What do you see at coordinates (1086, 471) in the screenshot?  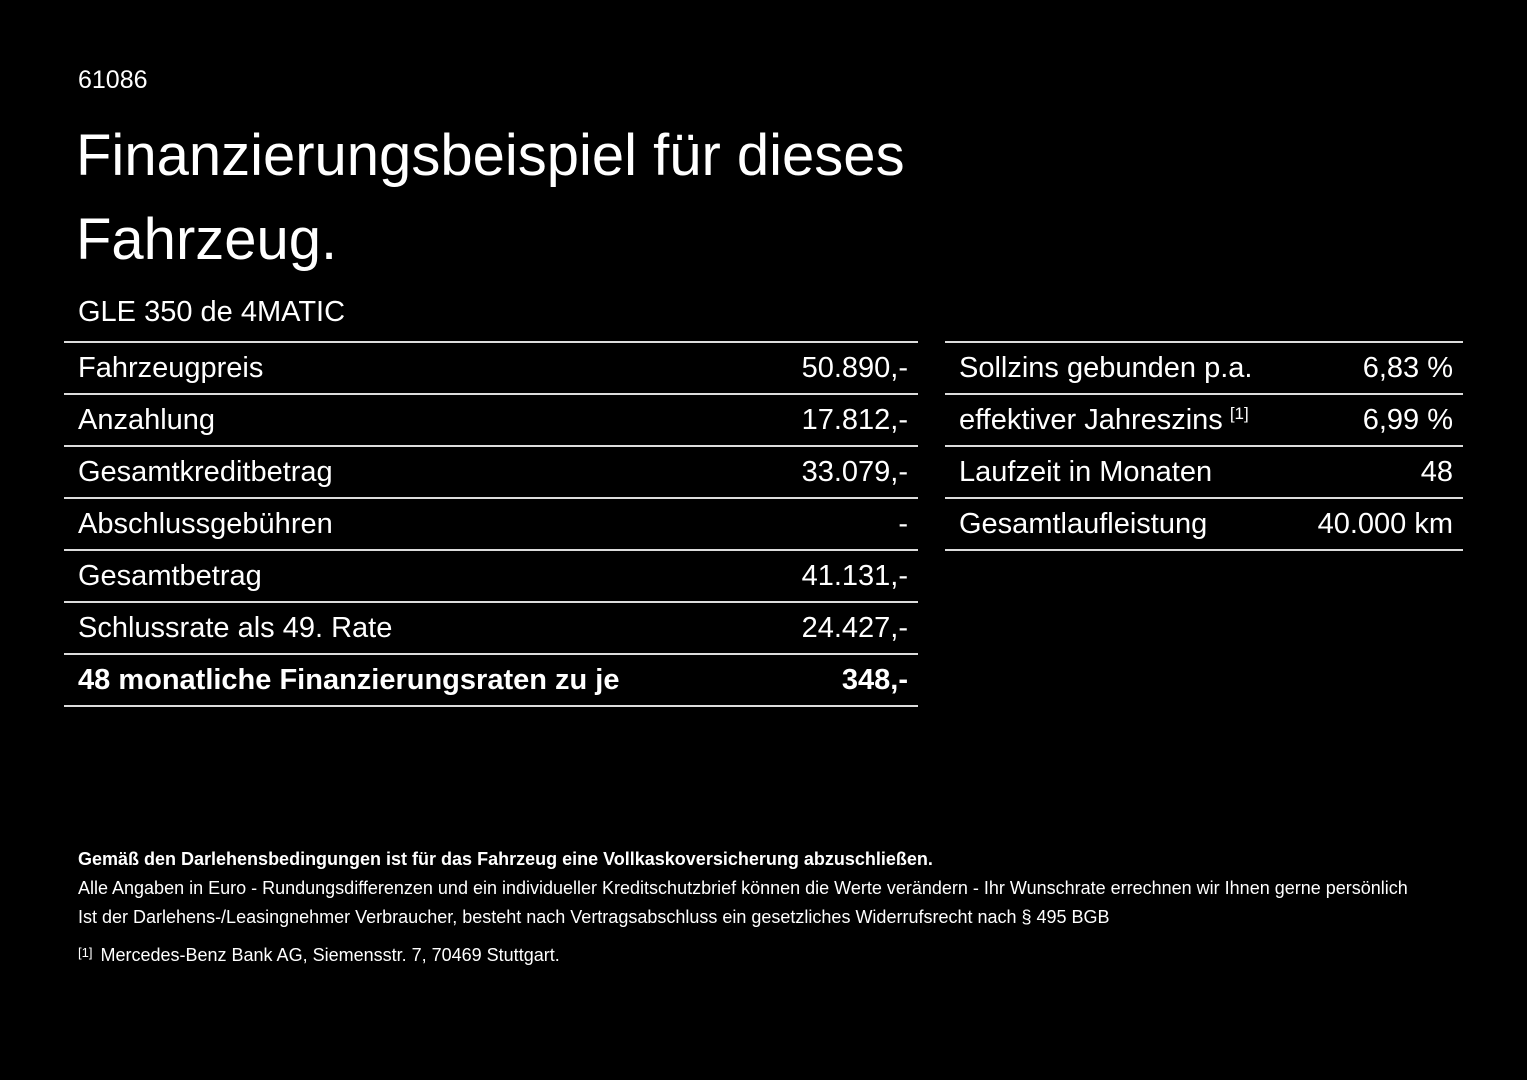 I see `row-label: Laufzeit in Monaten` at bounding box center [1086, 471].